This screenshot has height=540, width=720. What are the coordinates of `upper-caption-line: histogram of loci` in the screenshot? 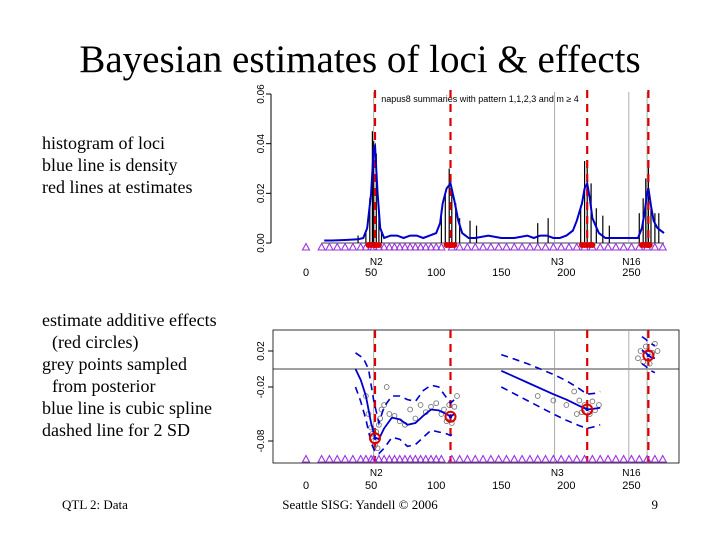 It's located at (103, 143).